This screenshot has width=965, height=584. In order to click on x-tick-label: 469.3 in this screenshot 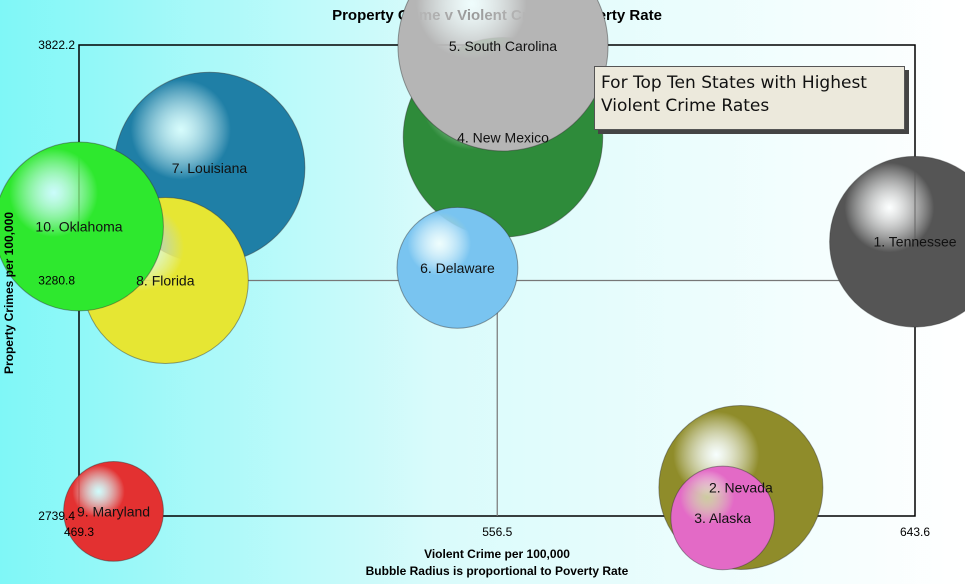, I will do `click(79, 532)`.